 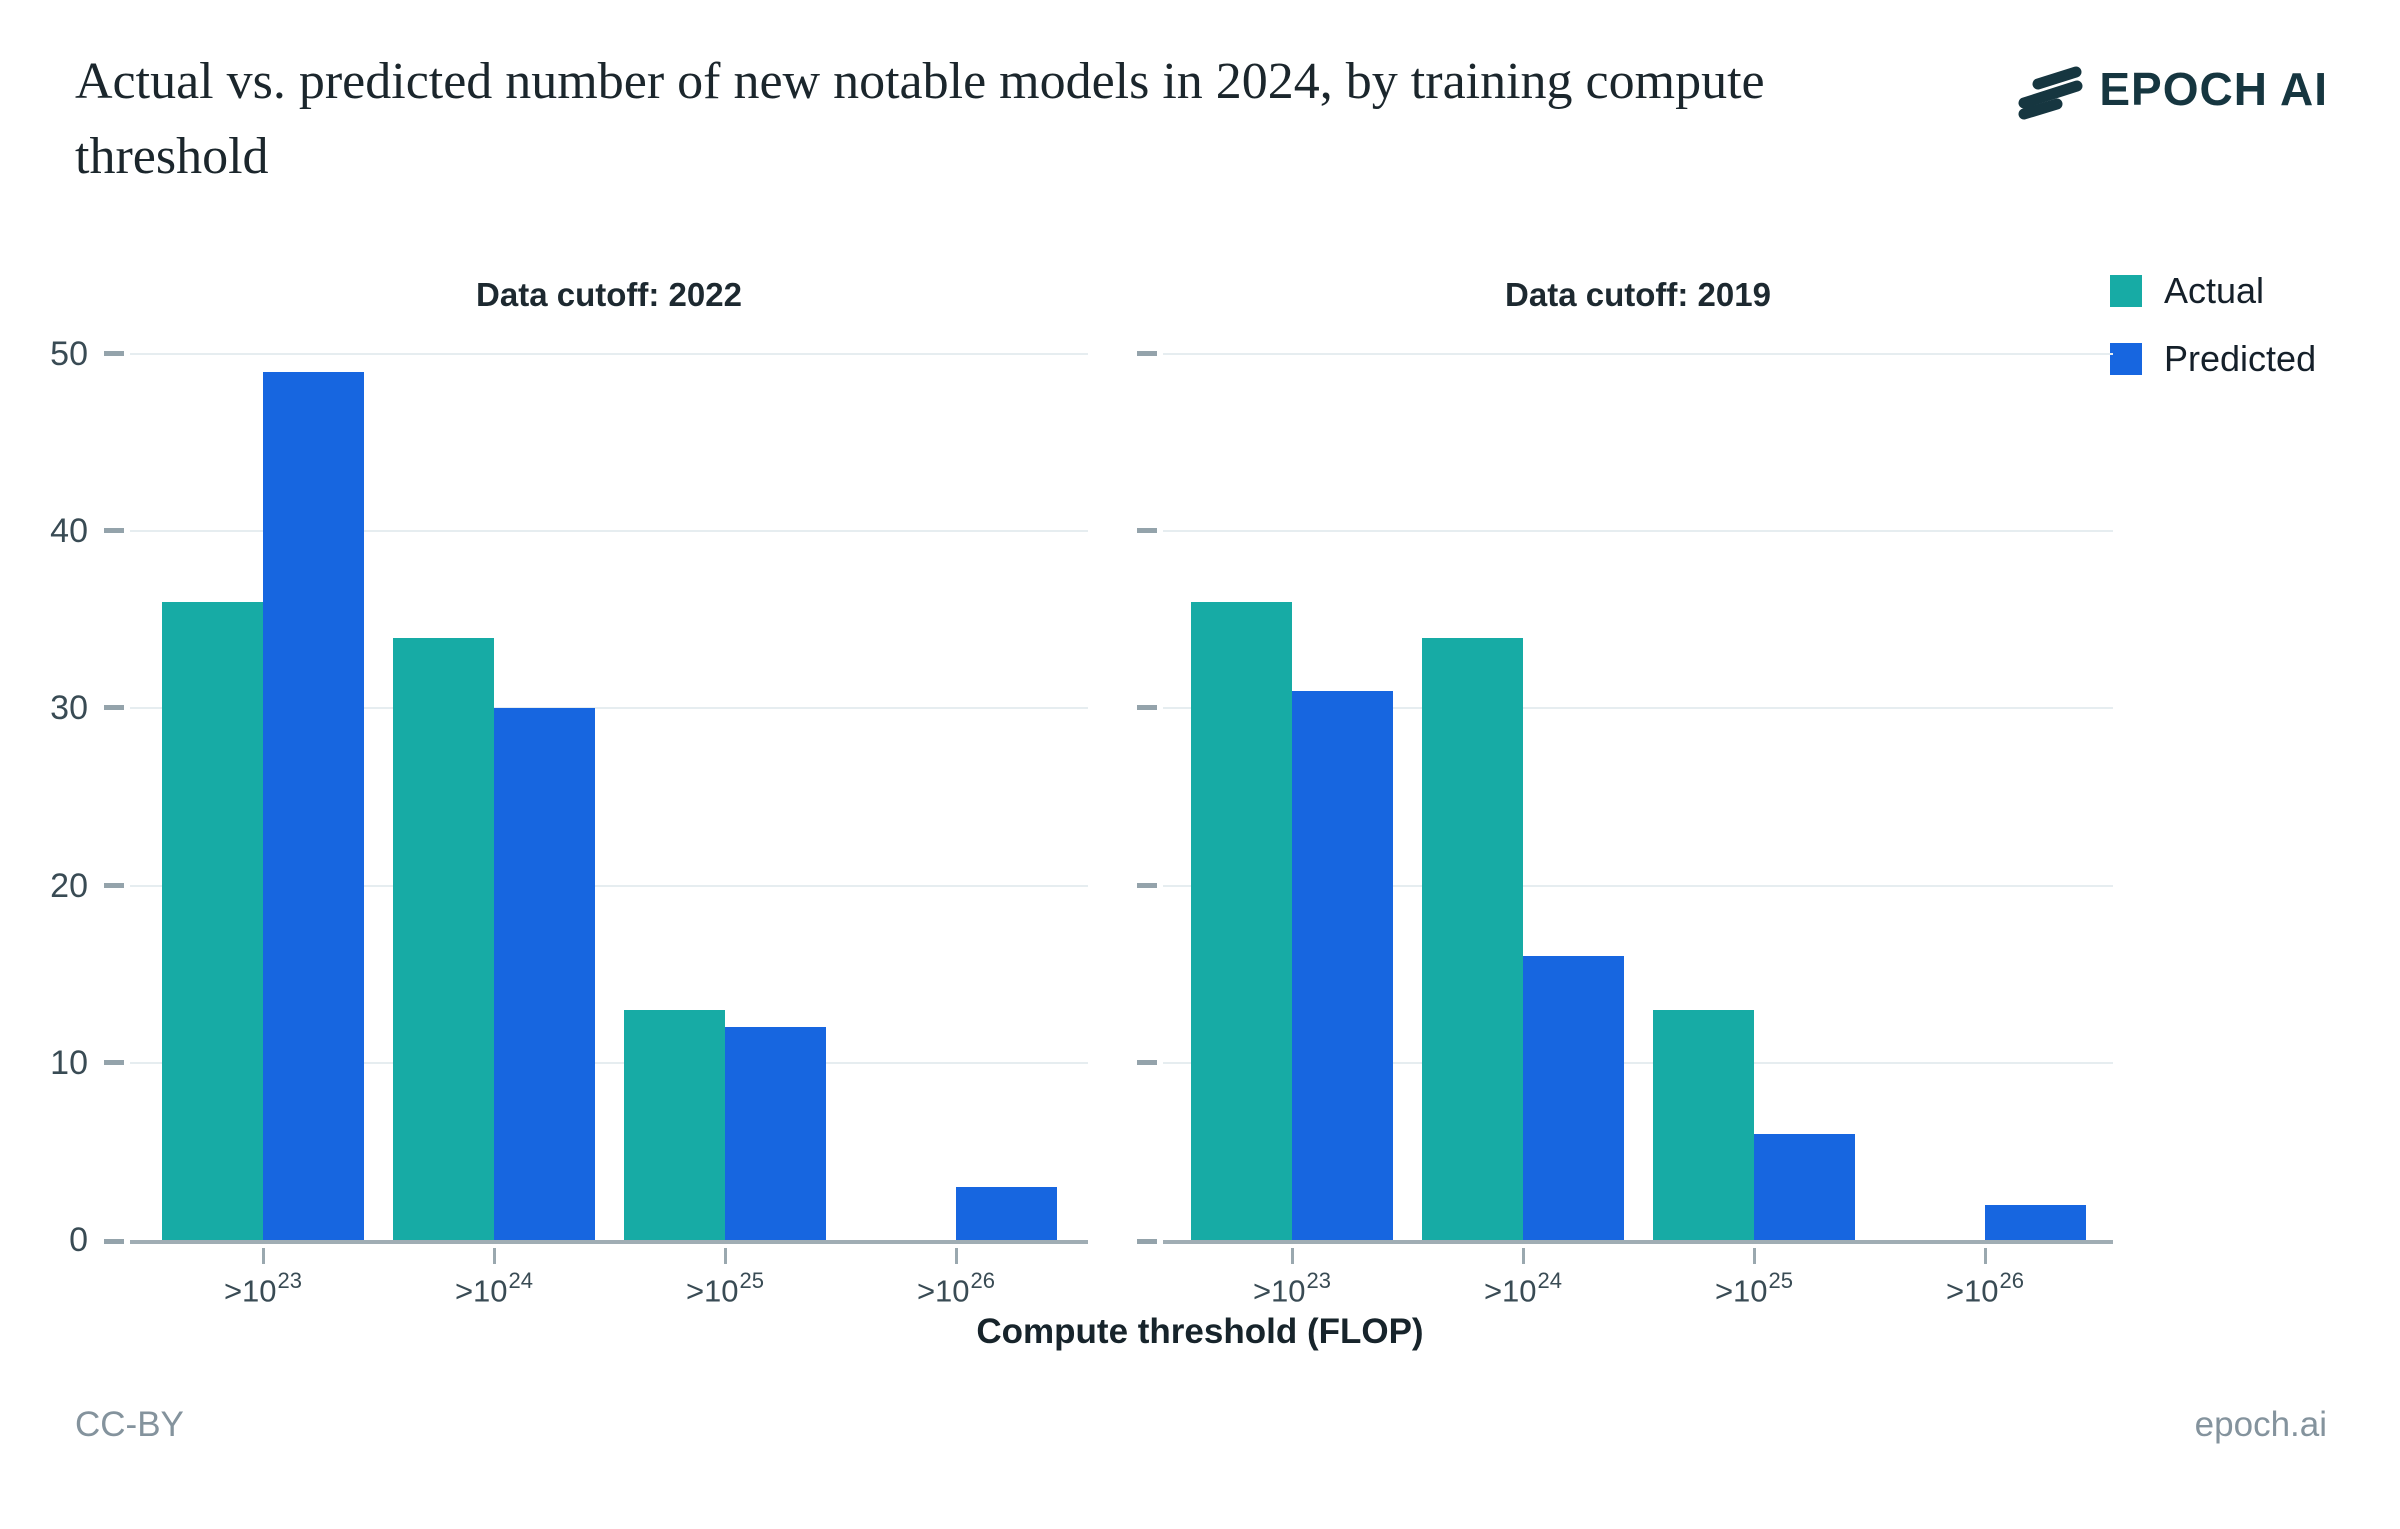 I want to click on legend-item-actual: Actual, so click(x=2213, y=291).